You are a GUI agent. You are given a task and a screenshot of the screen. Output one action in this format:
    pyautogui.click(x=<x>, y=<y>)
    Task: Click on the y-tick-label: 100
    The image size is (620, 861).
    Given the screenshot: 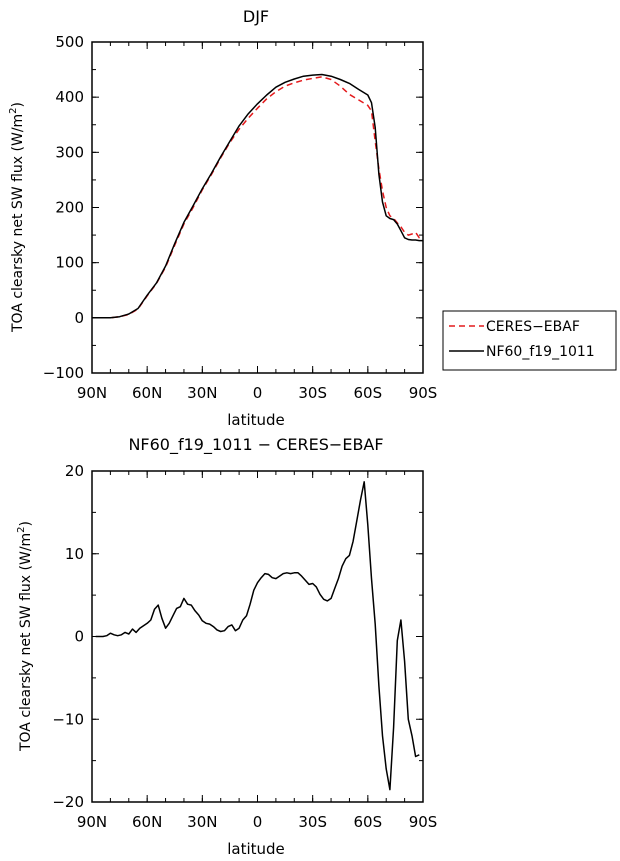 What is the action you would take?
    pyautogui.click(x=69, y=263)
    